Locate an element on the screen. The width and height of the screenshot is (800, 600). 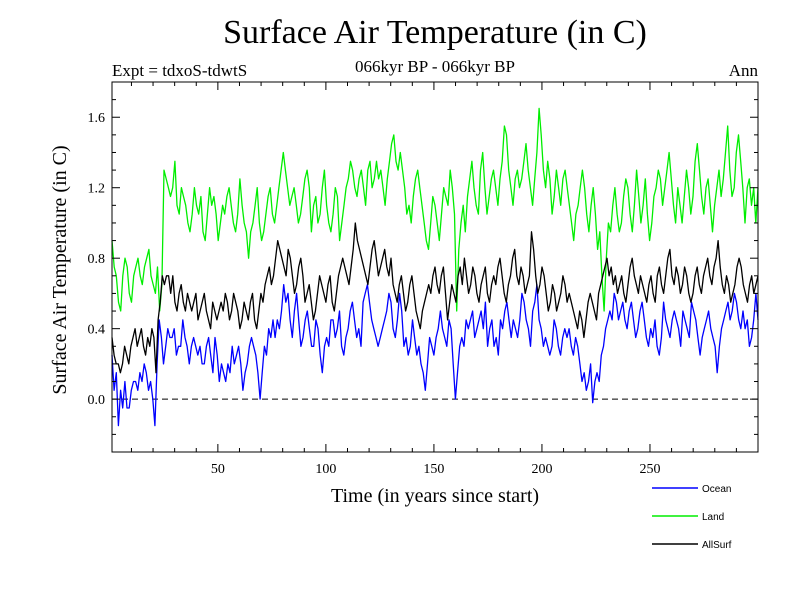
x-tick-label: 50 is located at coordinates (218, 469).